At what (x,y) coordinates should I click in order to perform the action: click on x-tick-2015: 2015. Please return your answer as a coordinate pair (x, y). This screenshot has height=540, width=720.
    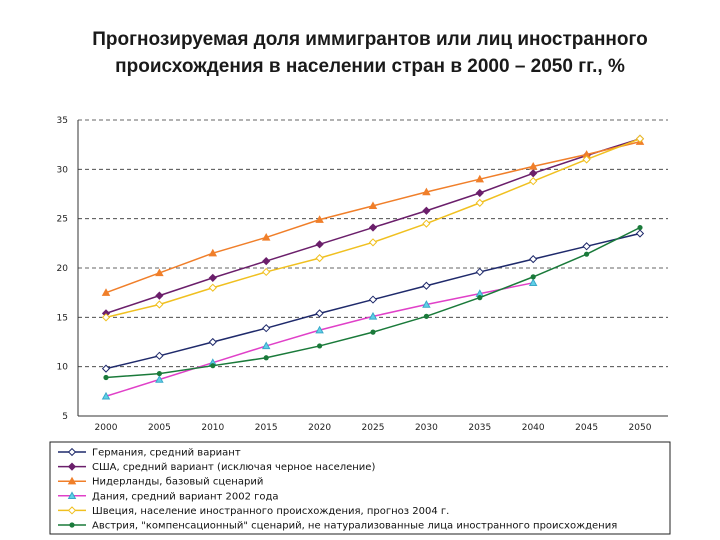
    Looking at the image, I should click on (266, 428).